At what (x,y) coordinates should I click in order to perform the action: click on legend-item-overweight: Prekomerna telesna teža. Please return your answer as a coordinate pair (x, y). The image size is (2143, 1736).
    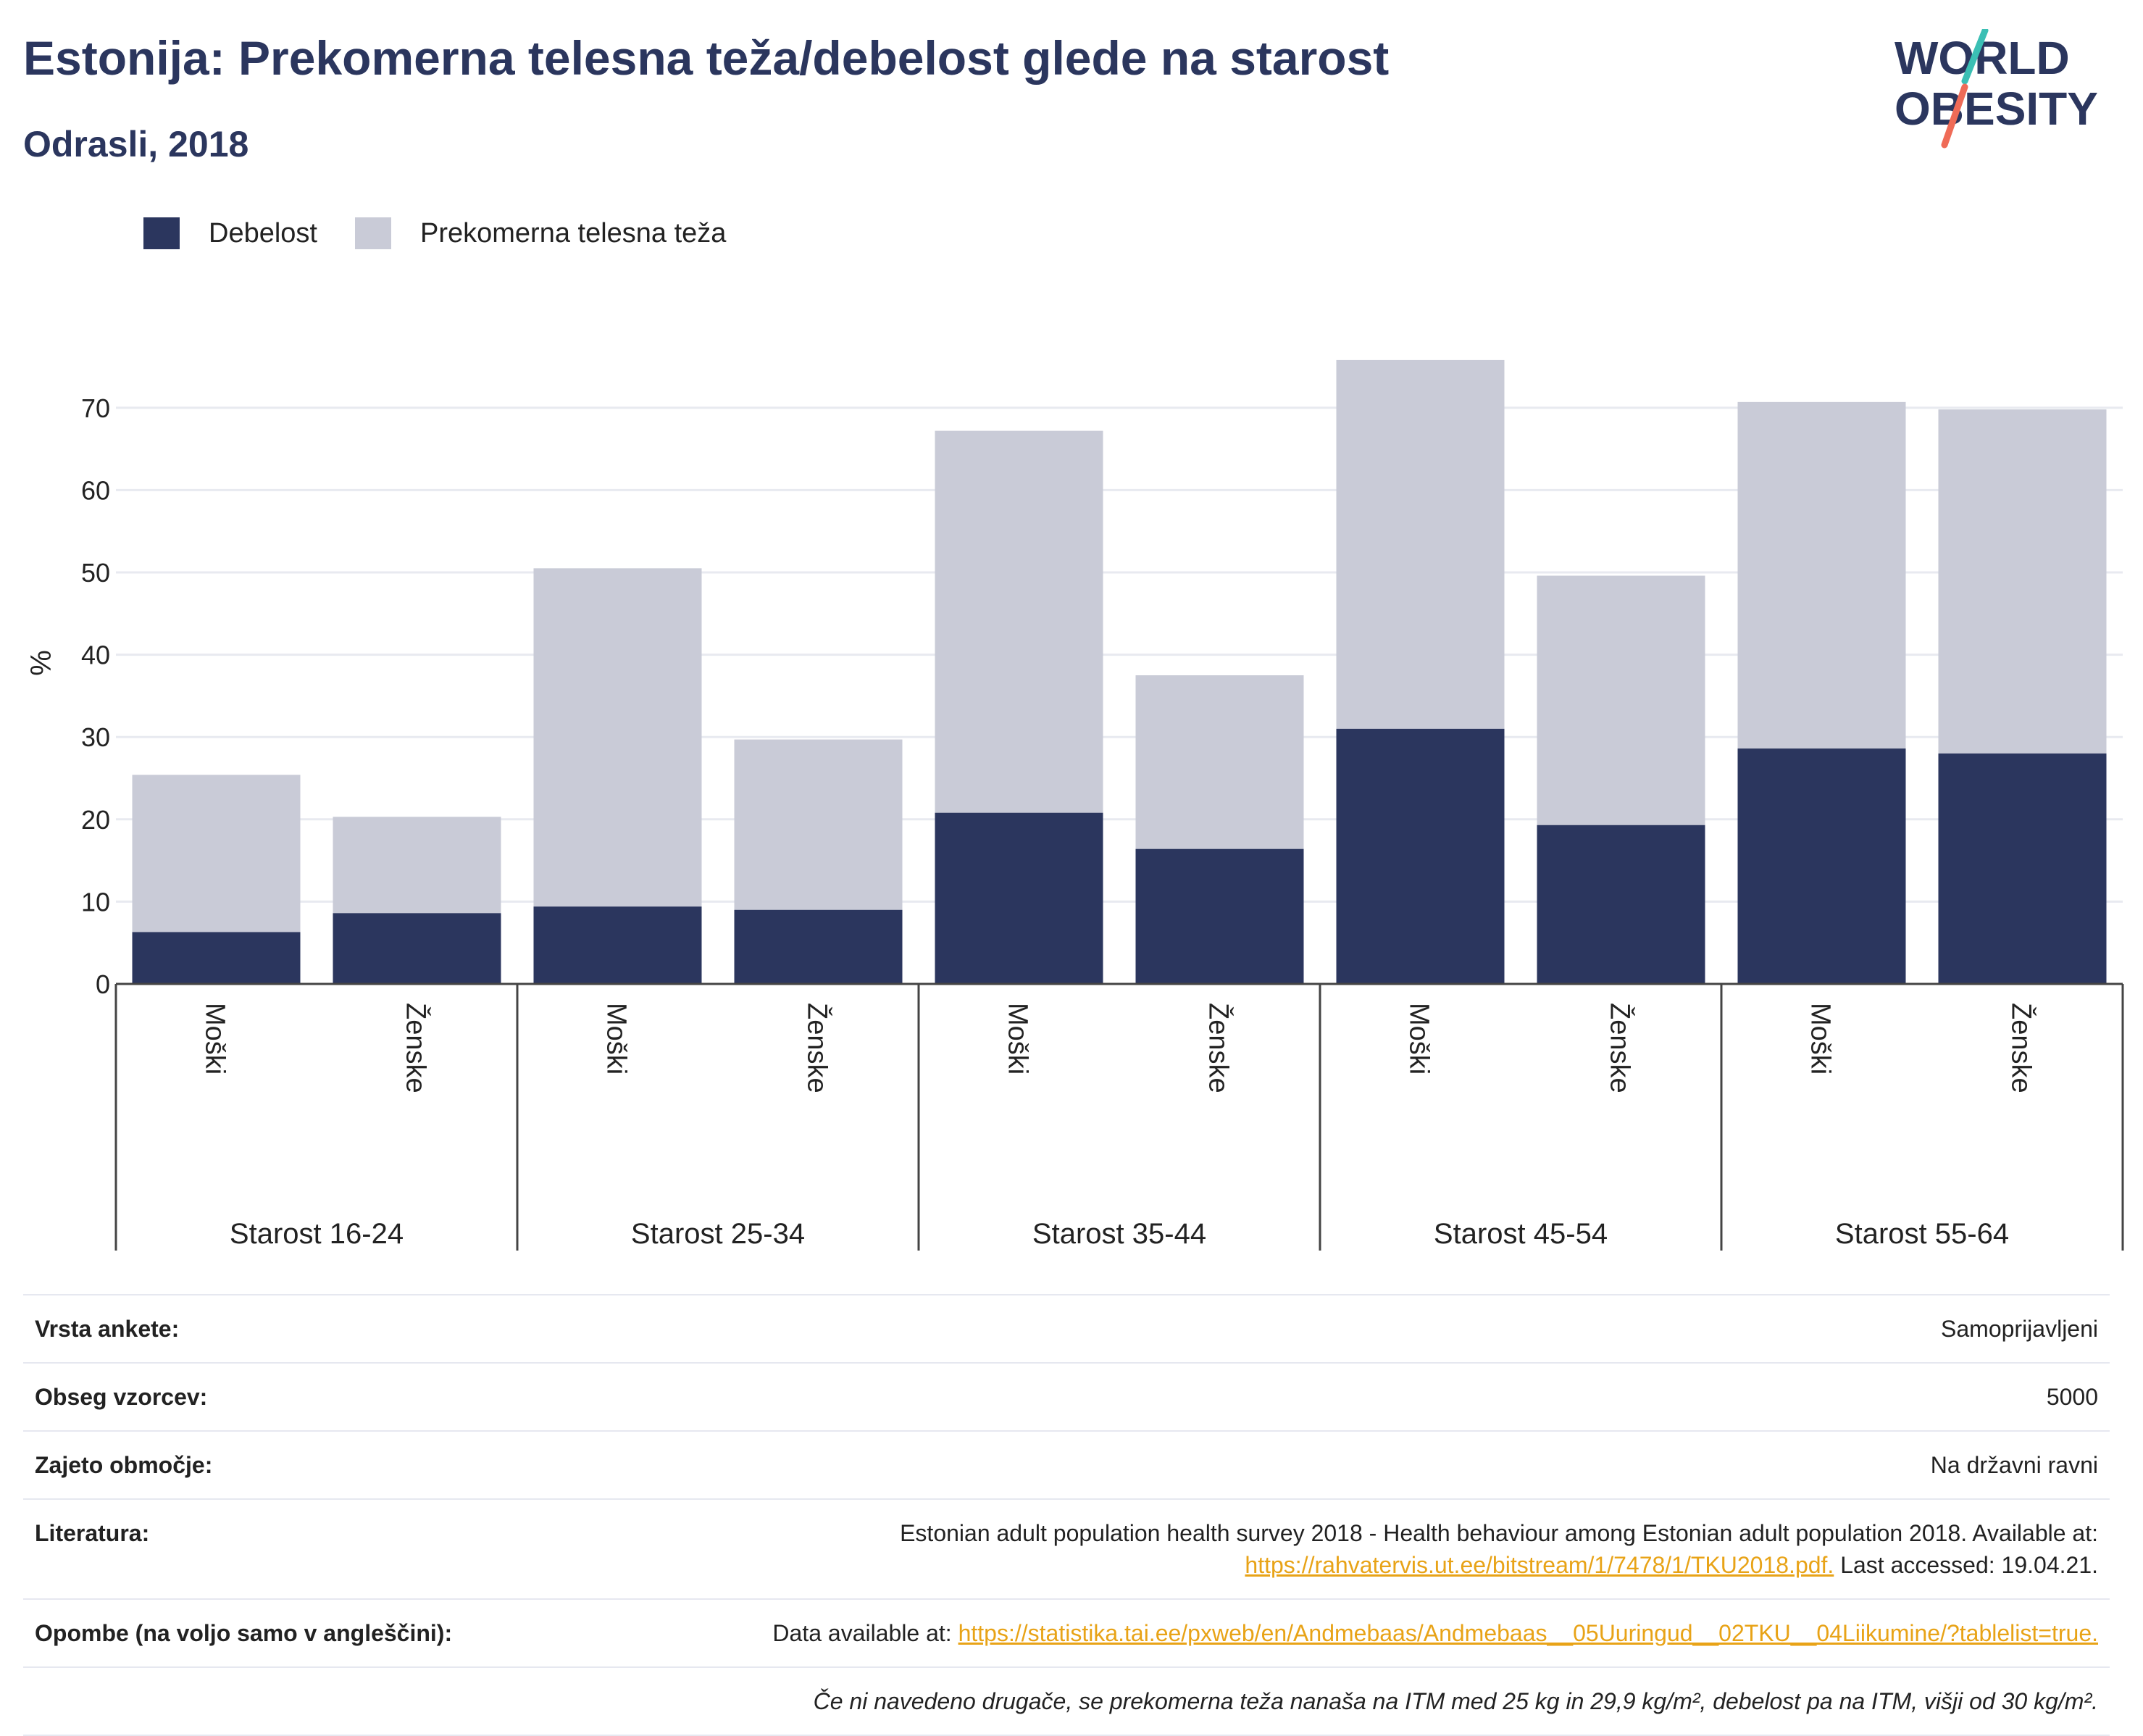
    Looking at the image, I should click on (540, 233).